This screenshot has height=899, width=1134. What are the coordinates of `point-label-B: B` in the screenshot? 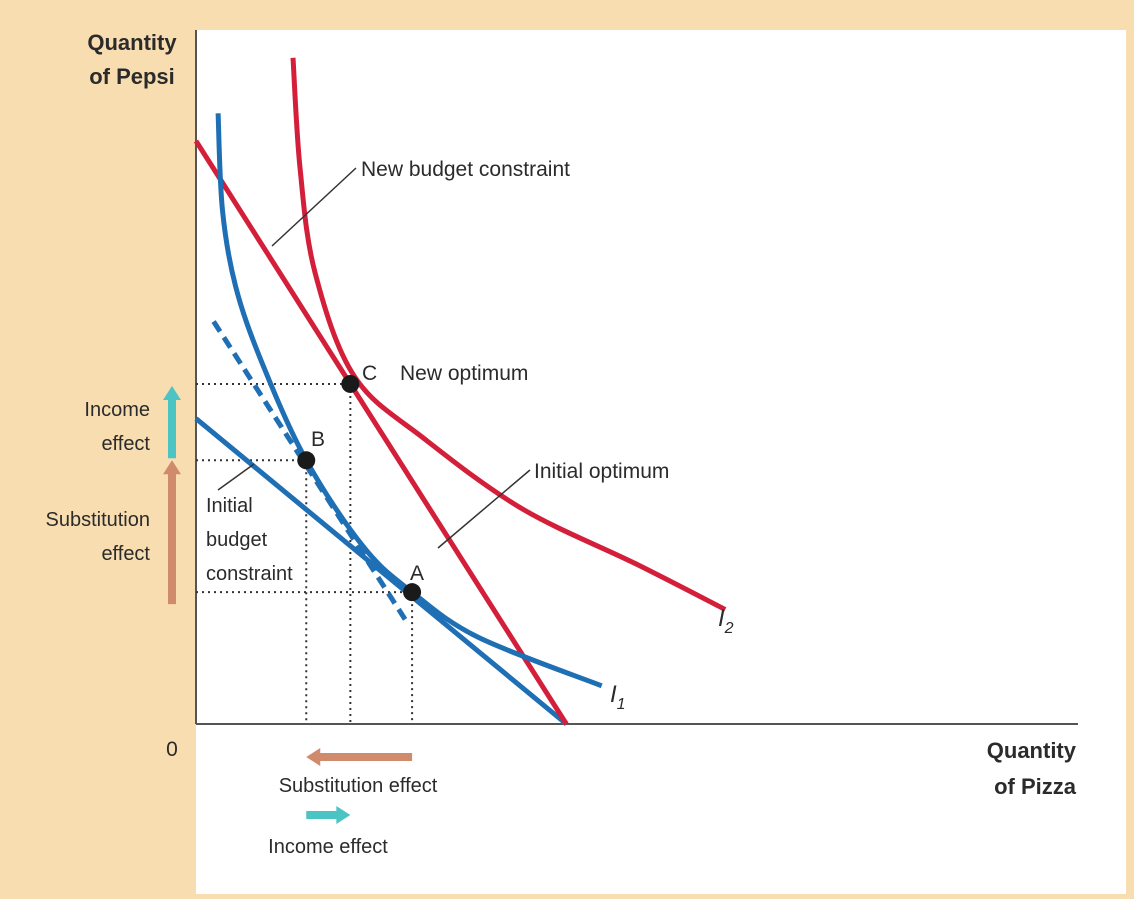 It's located at (318, 439).